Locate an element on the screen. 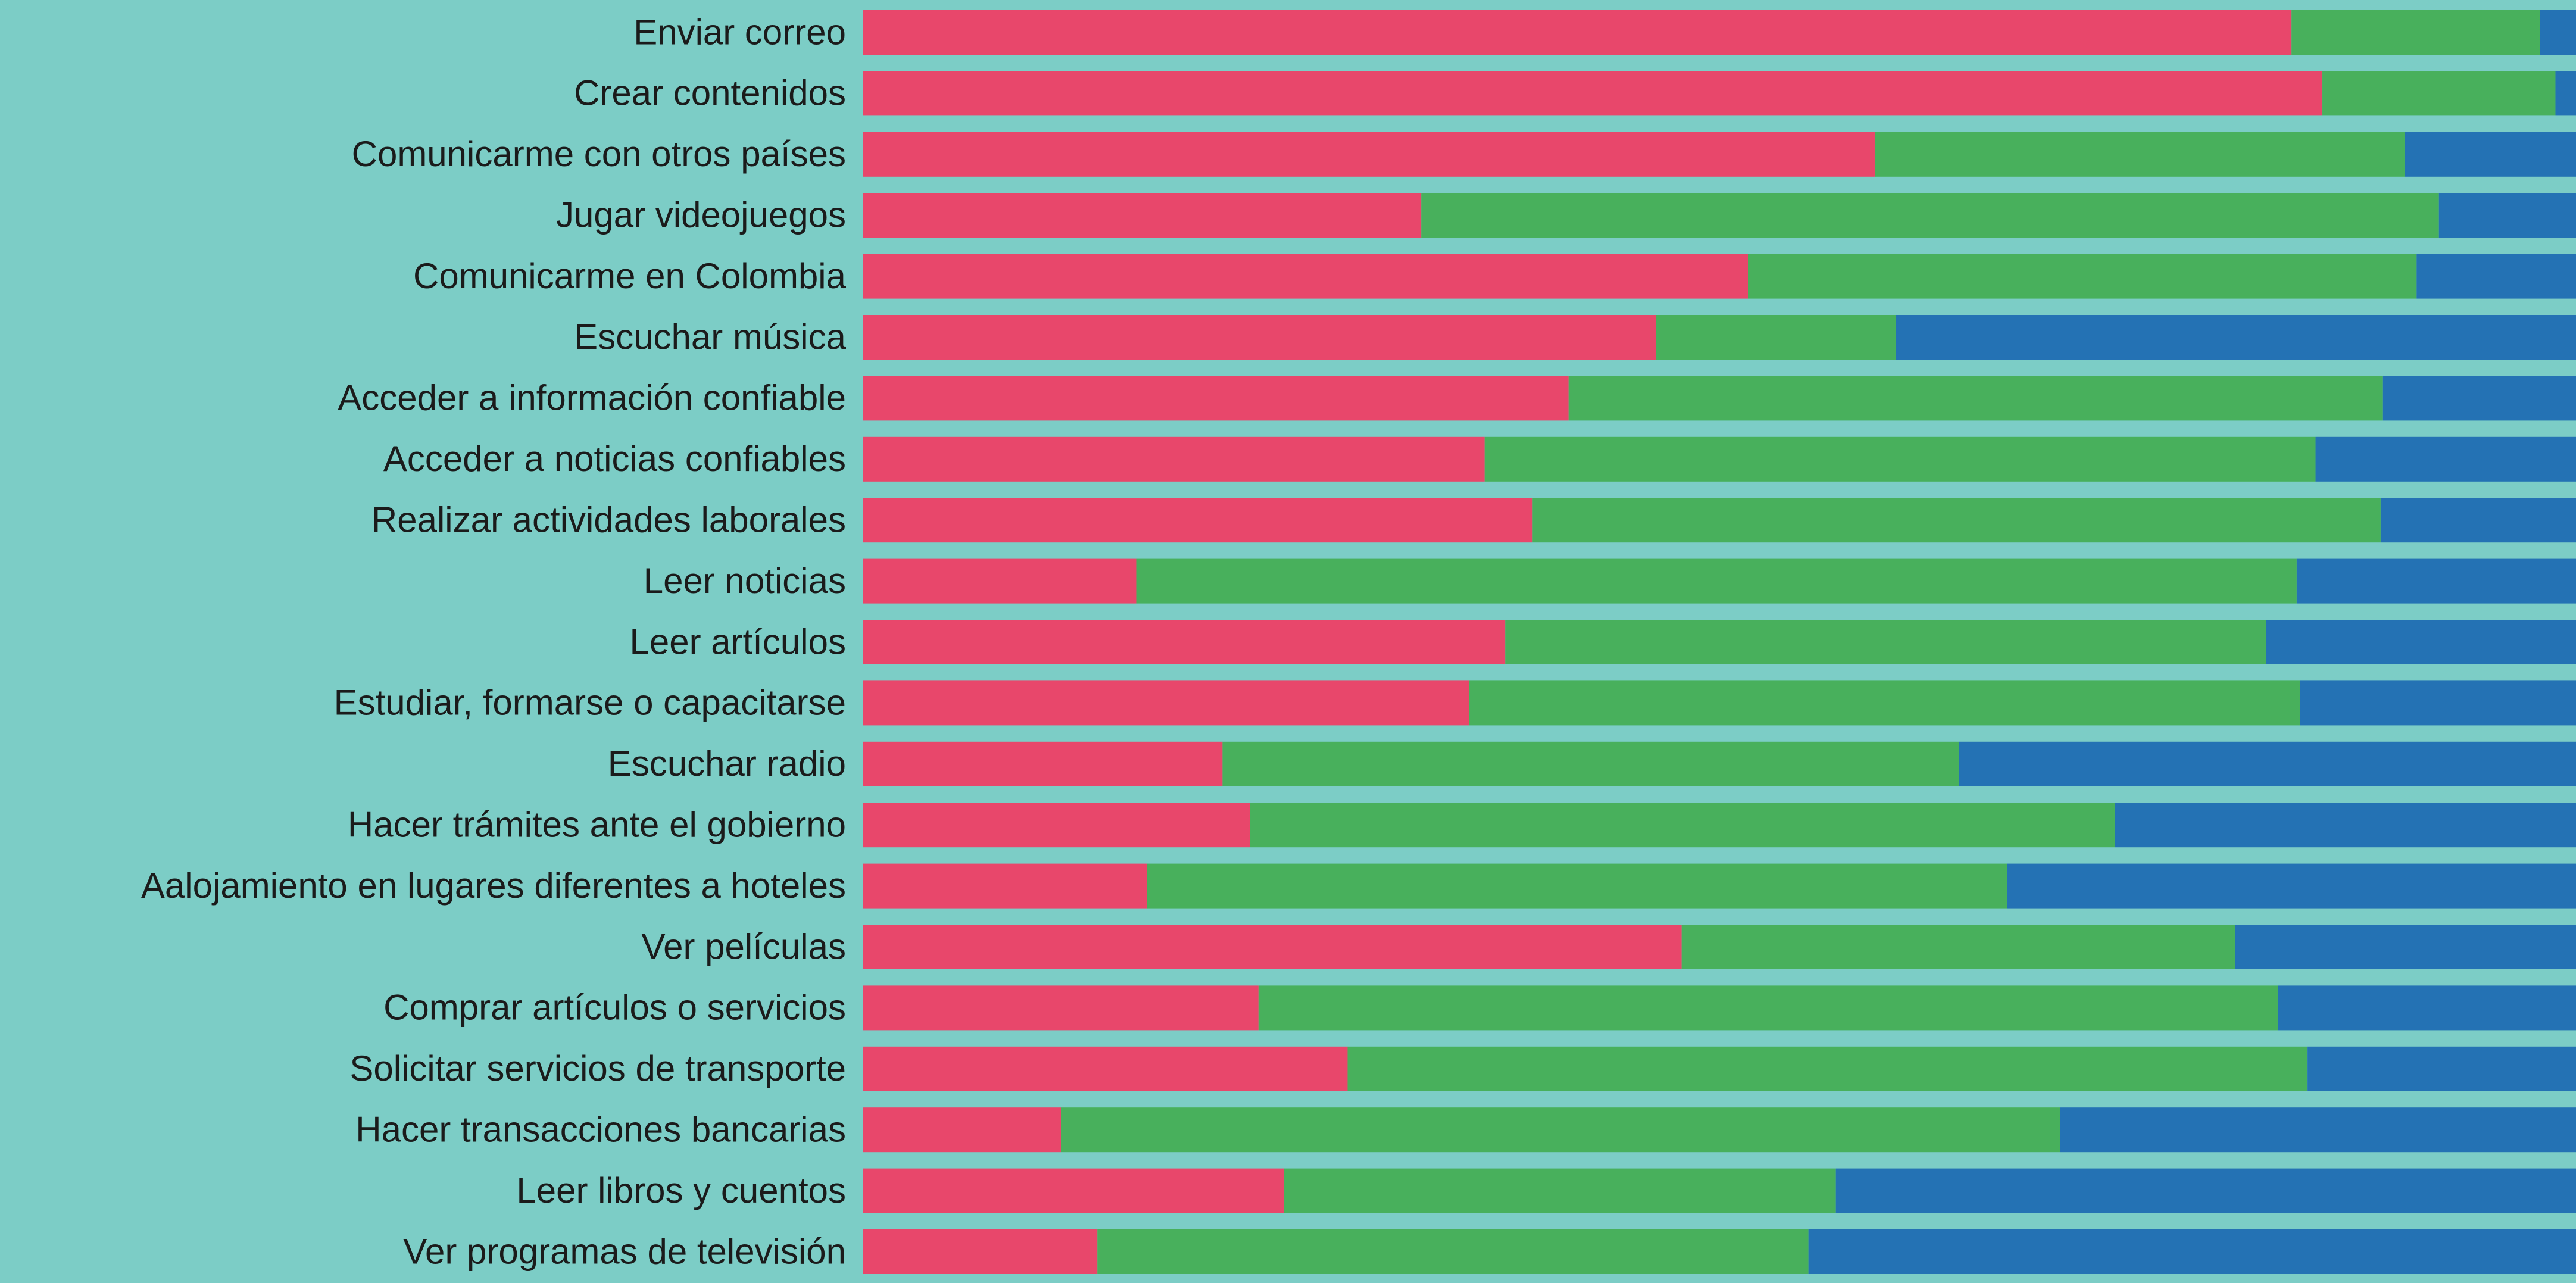 The width and height of the screenshot is (2576, 1283). y-tick-label: Ver películas is located at coordinates (743, 946).